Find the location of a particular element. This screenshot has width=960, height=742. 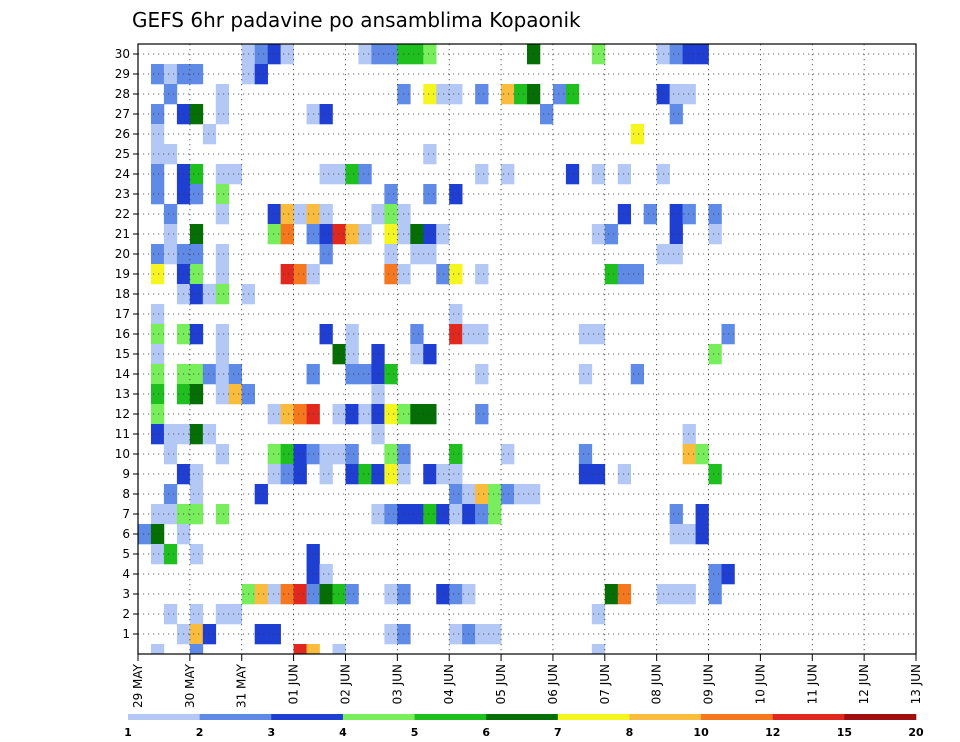

y-tick-label: 18 is located at coordinates (122, 294).